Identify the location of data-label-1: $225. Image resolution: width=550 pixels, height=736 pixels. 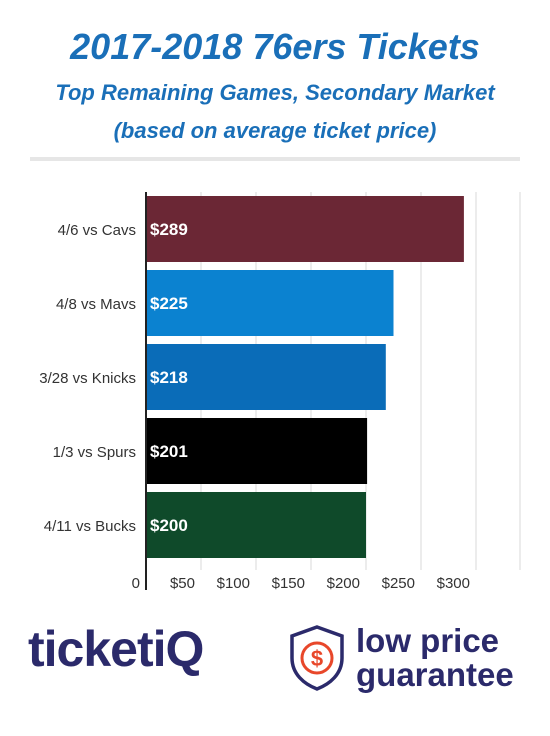
(169, 303).